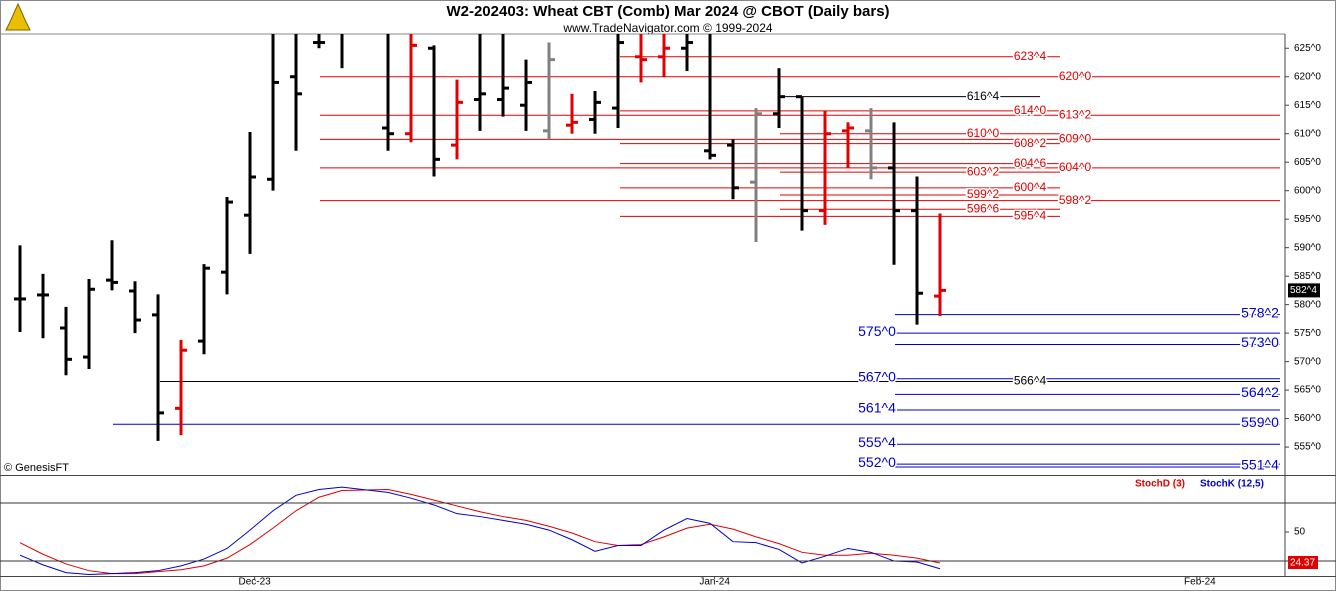 The width and height of the screenshot is (1336, 591). I want to click on y-tick-label: 560^0, so click(1307, 418).